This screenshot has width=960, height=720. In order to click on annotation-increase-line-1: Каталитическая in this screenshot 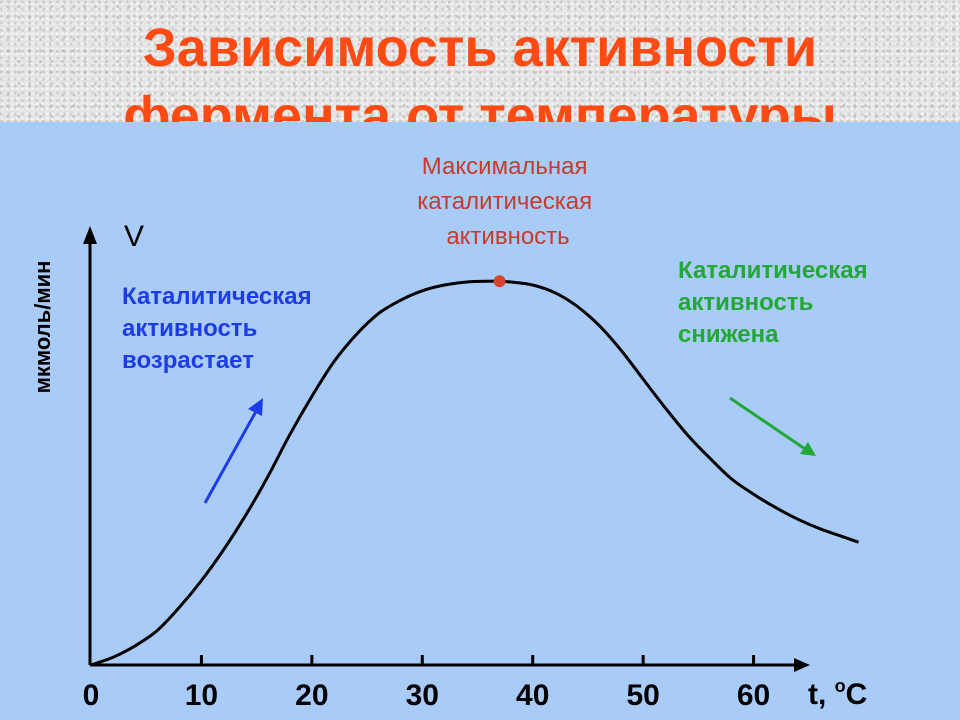, I will do `click(217, 296)`.